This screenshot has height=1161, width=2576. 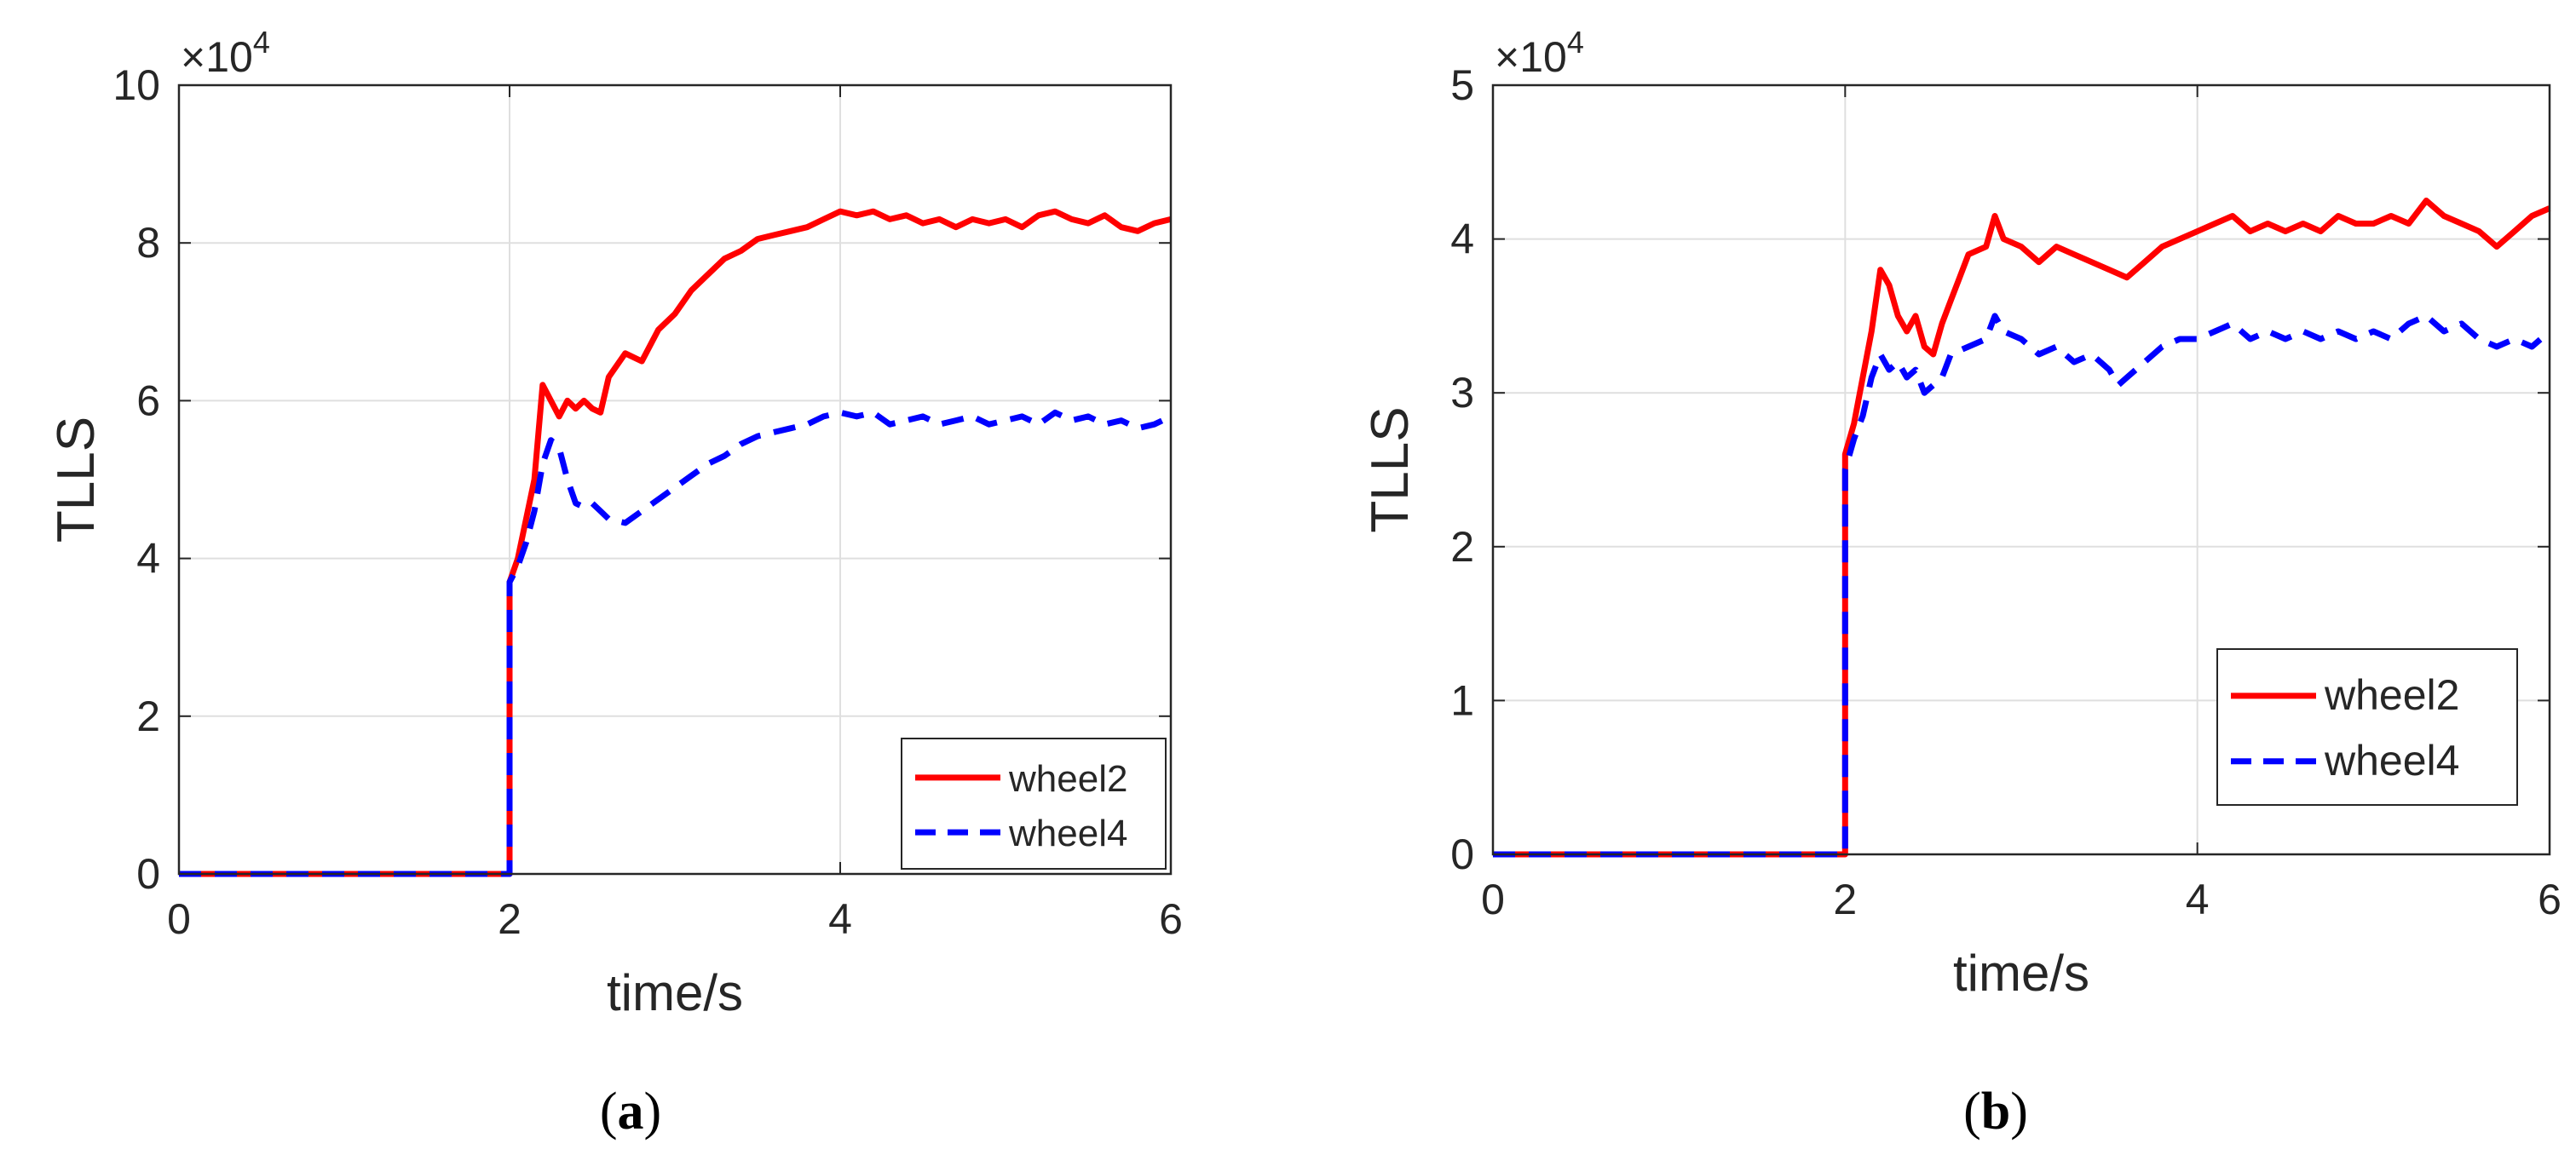 I want to click on y-tick-label: 1, so click(x=1462, y=700).